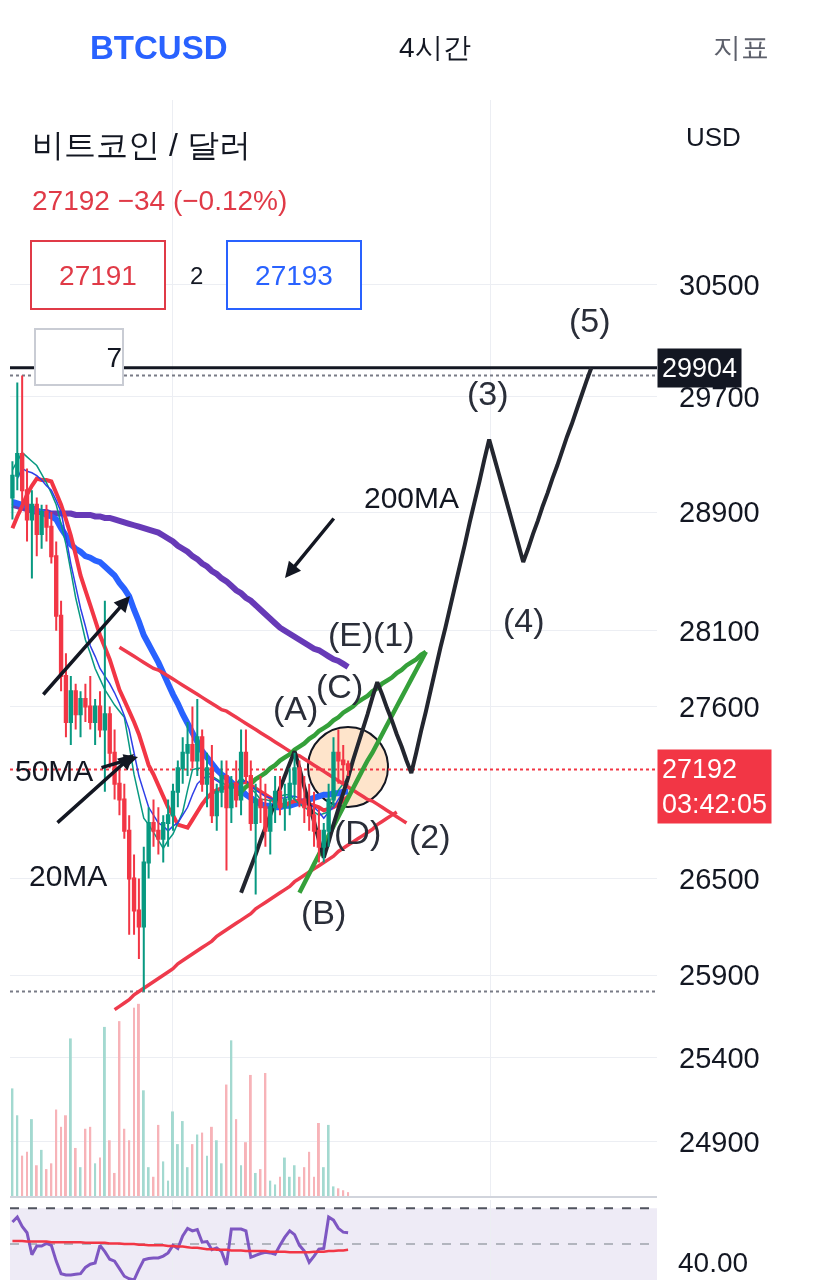  What do you see at coordinates (54, 770) in the screenshot?
I see `annotation: 50MA` at bounding box center [54, 770].